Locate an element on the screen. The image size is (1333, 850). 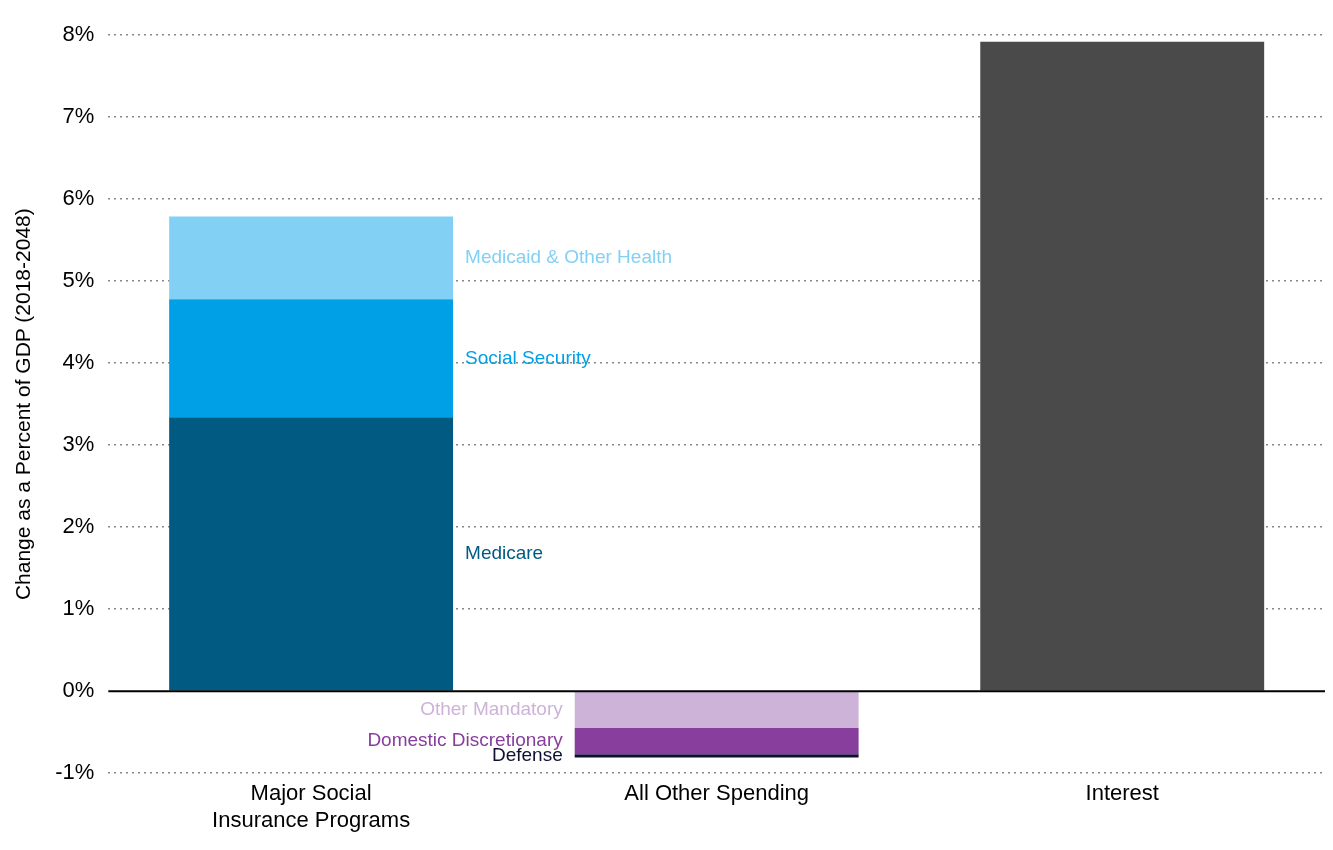
y-tick-label: 3% is located at coordinates (78, 444).